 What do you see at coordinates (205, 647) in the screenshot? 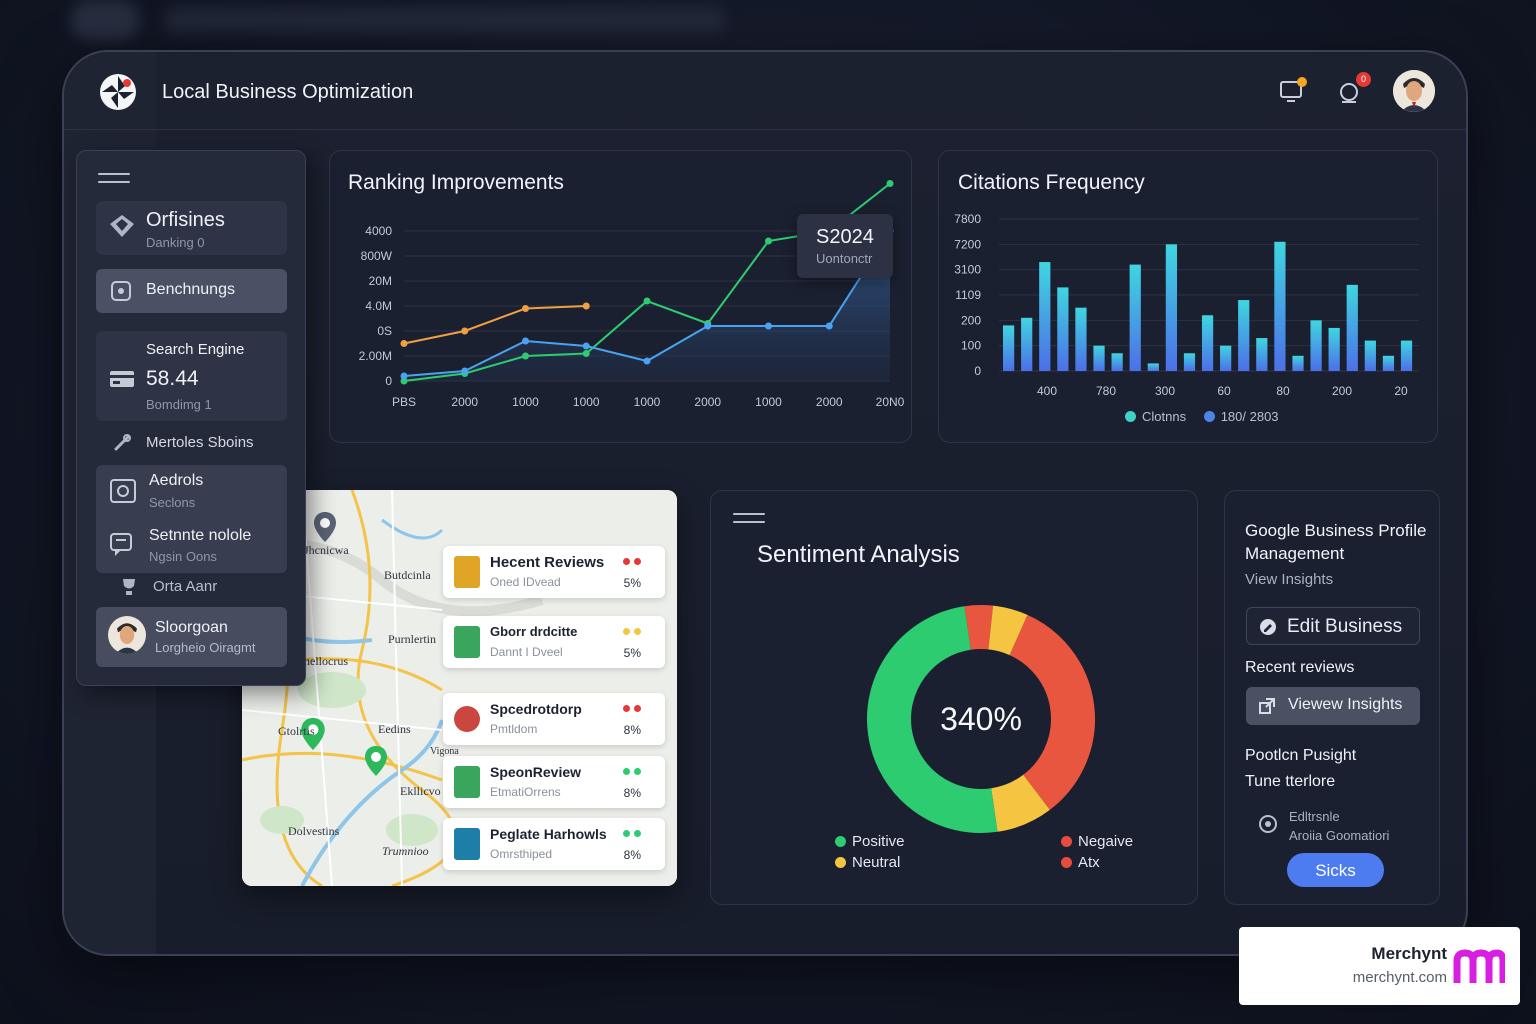
I see `sidebar-user-sub: Lorgheio Oiragmt` at bounding box center [205, 647].